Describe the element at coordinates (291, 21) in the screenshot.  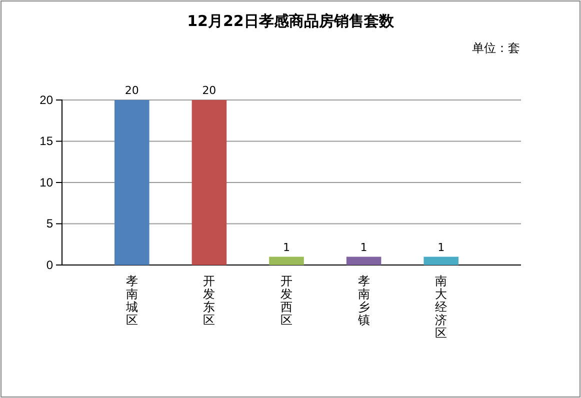
I see `chart-title: 12月22日孝感商品房销售套数` at that location.